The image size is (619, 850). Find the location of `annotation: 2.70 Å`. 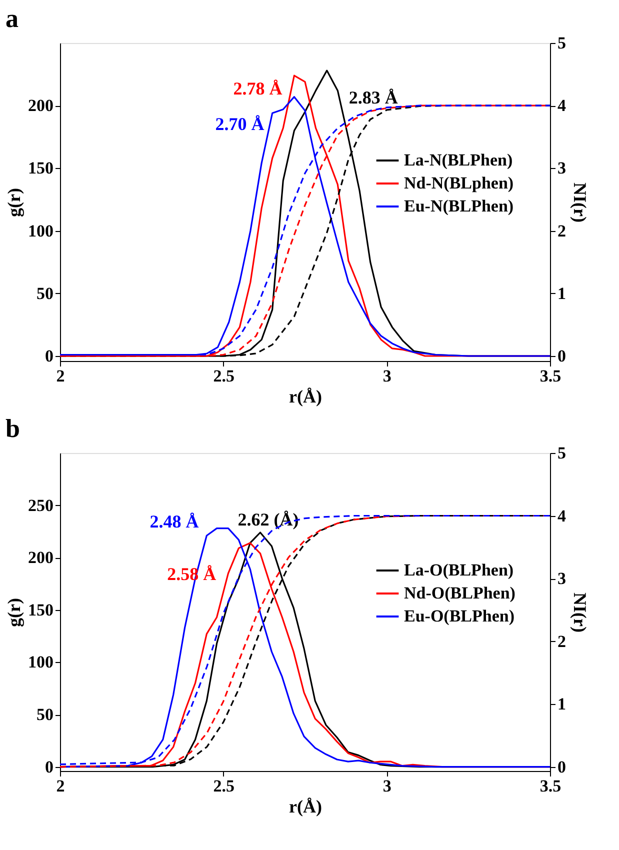

annotation: 2.70 Å is located at coordinates (239, 124).